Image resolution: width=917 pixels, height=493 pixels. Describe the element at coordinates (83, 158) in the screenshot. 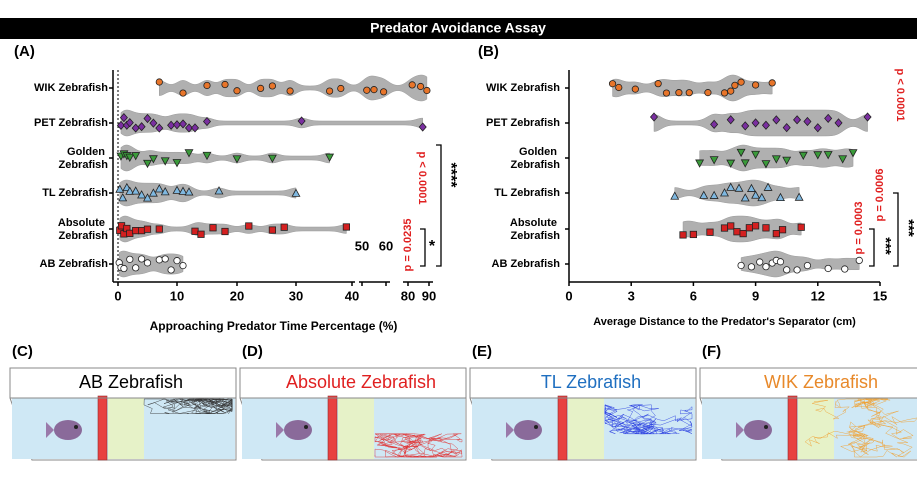

I see `category-label: Golden Zebrafish` at that location.